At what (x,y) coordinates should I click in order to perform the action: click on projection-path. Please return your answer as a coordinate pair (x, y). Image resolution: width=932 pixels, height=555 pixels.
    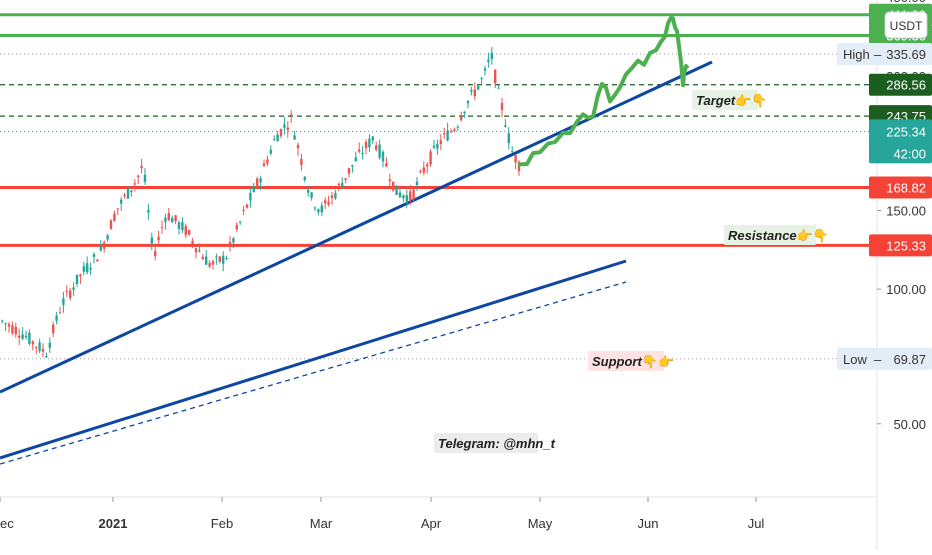
    Looking at the image, I should click on (603, 91).